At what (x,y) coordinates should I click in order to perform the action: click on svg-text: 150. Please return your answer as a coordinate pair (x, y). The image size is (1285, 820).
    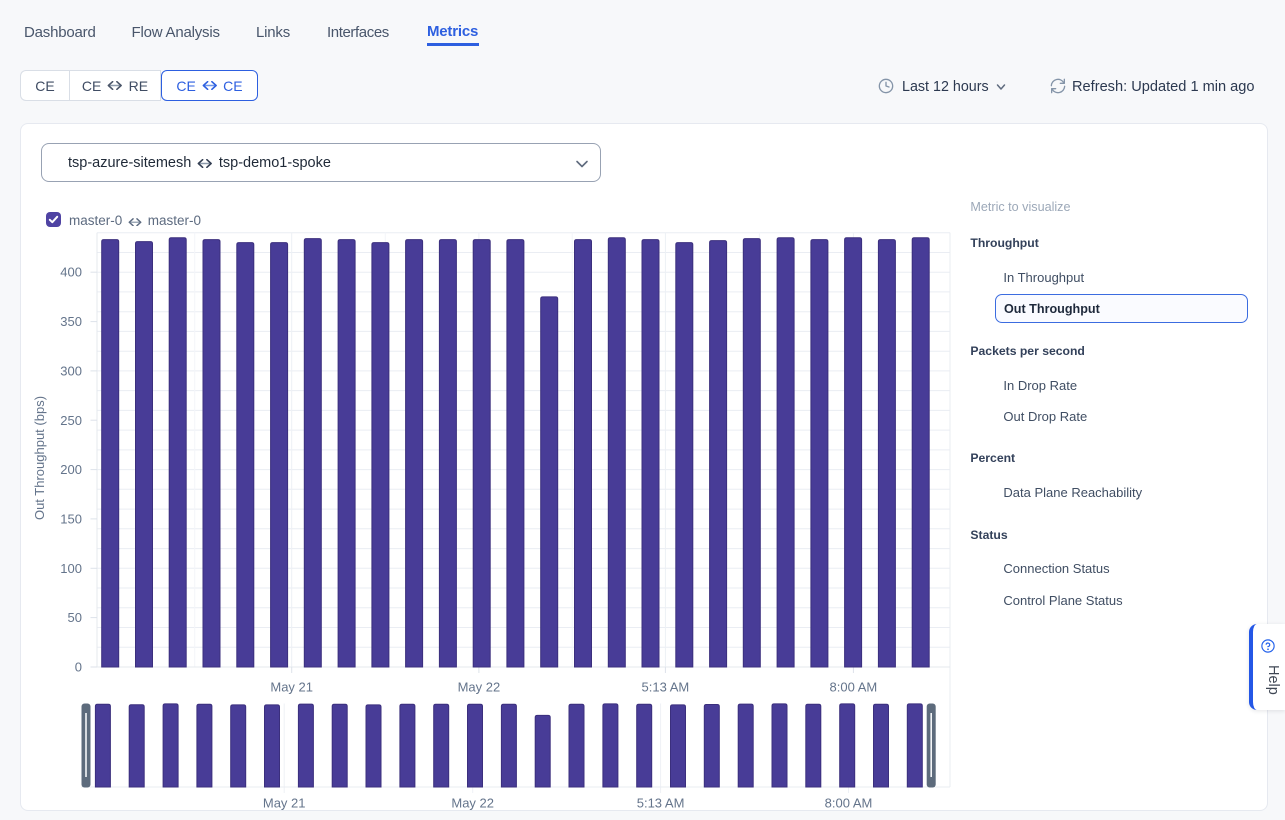
    Looking at the image, I should click on (71, 518).